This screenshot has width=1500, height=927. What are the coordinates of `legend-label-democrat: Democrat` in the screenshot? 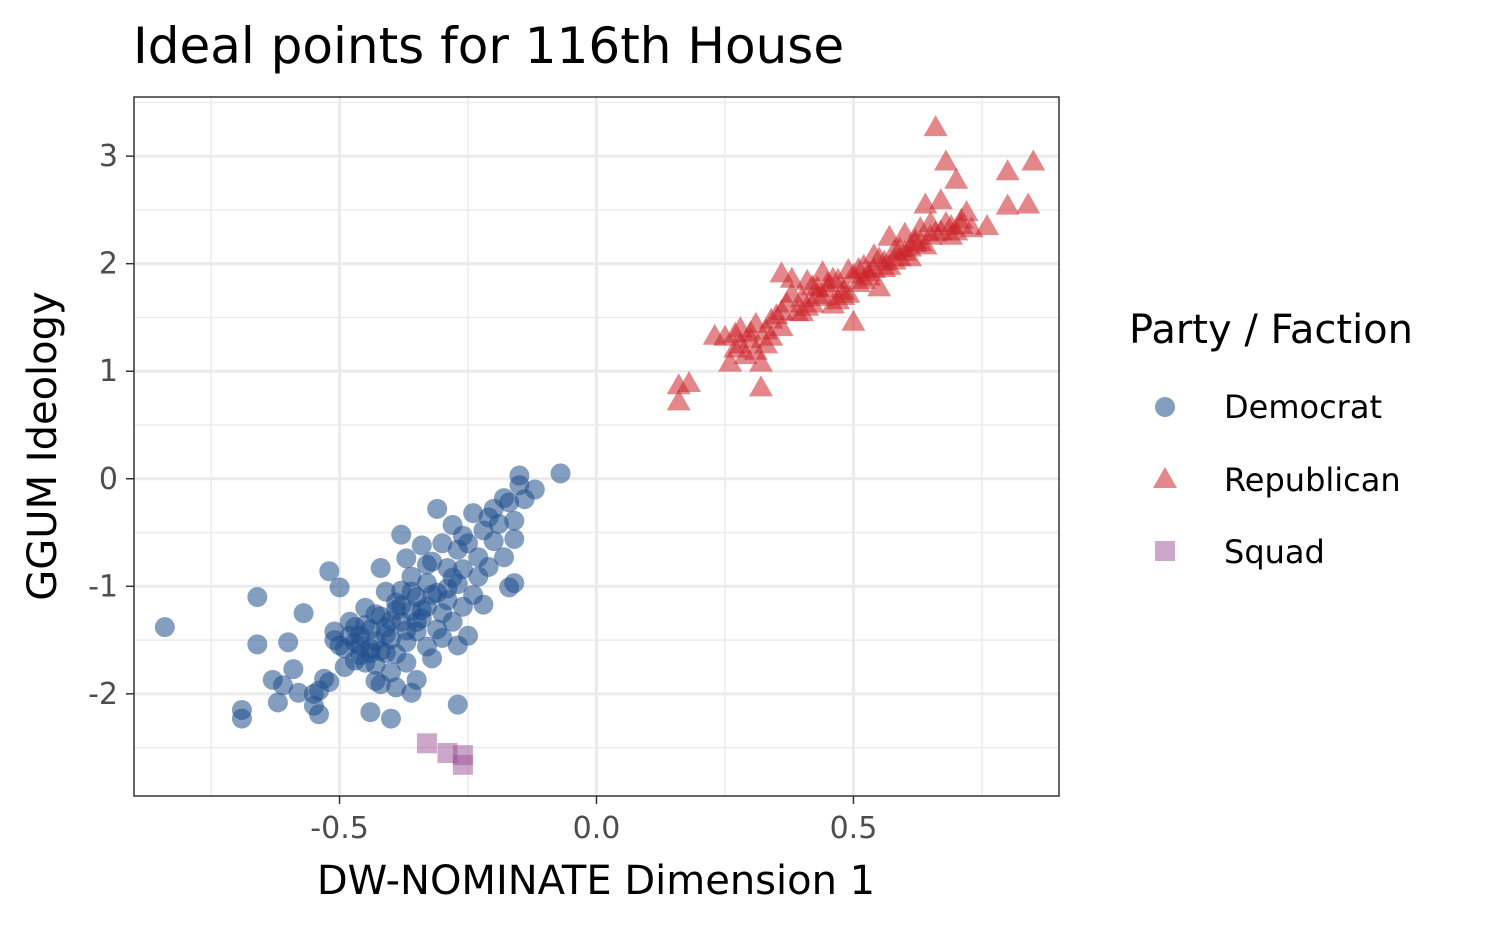 It's located at (1303, 407).